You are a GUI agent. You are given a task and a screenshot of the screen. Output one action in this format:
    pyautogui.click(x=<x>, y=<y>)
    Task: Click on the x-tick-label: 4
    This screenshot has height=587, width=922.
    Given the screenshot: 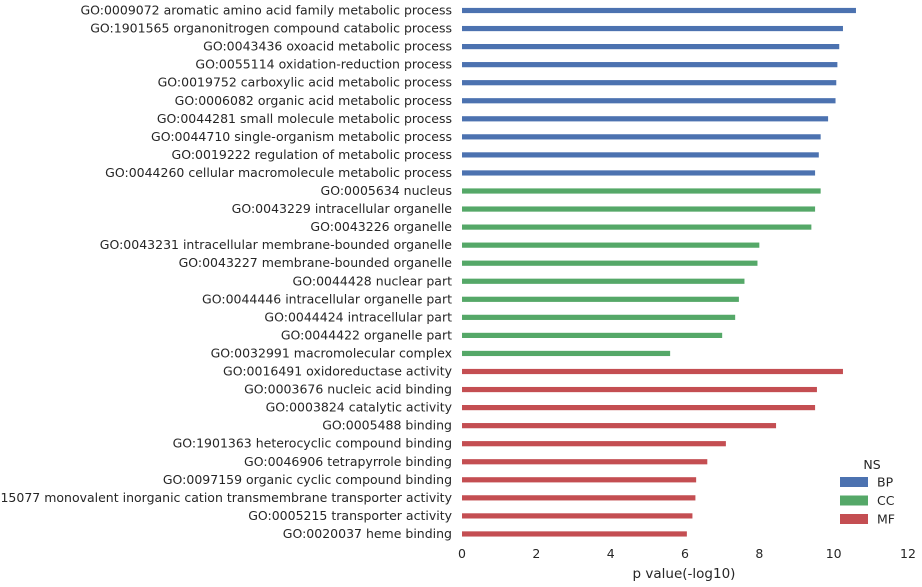 What is the action you would take?
    pyautogui.click(x=611, y=553)
    